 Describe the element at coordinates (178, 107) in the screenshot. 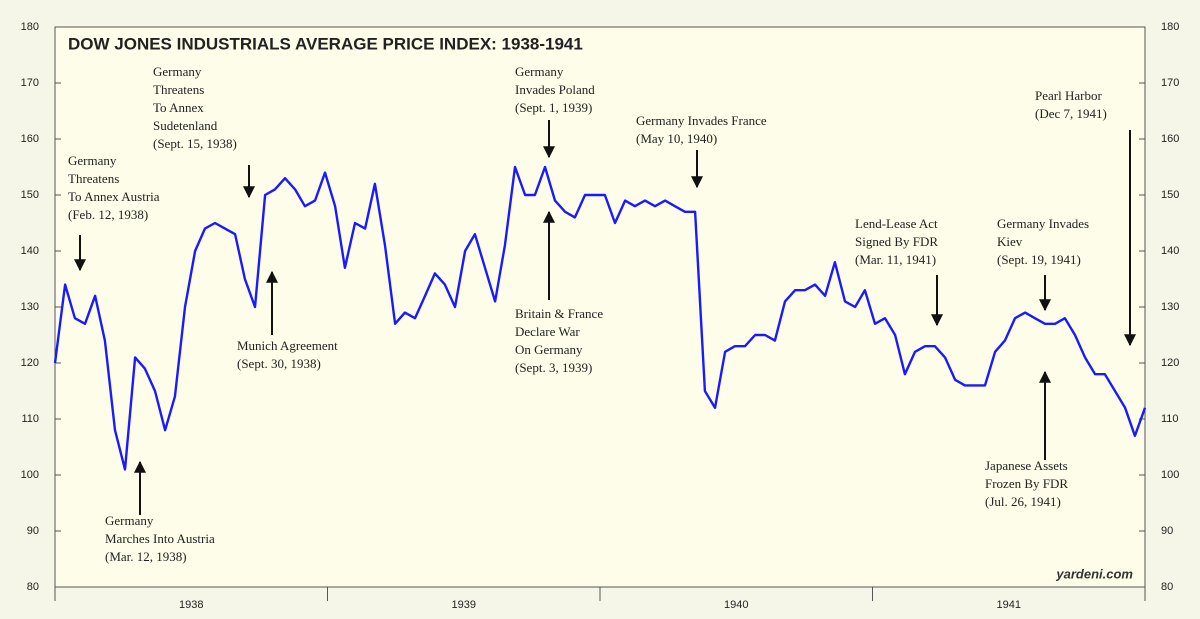

I see `annotation-text: To Annex` at that location.